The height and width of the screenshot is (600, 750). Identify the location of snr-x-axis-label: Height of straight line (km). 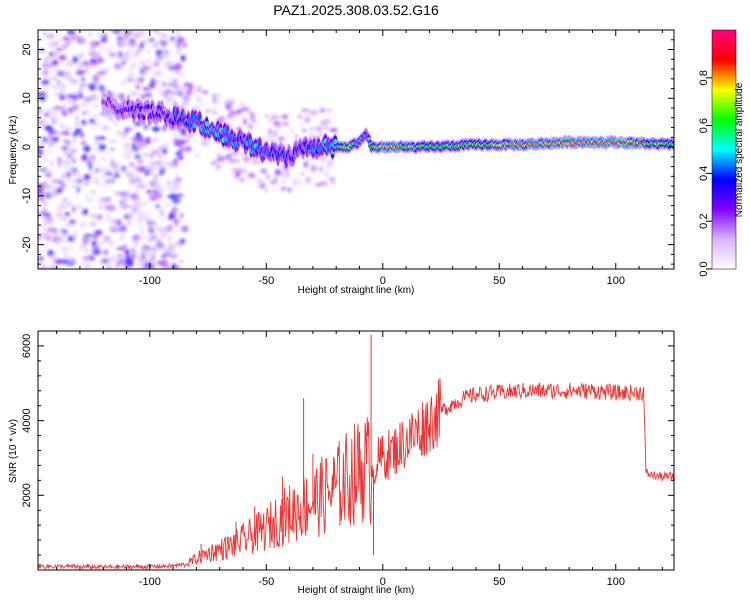
(356, 590).